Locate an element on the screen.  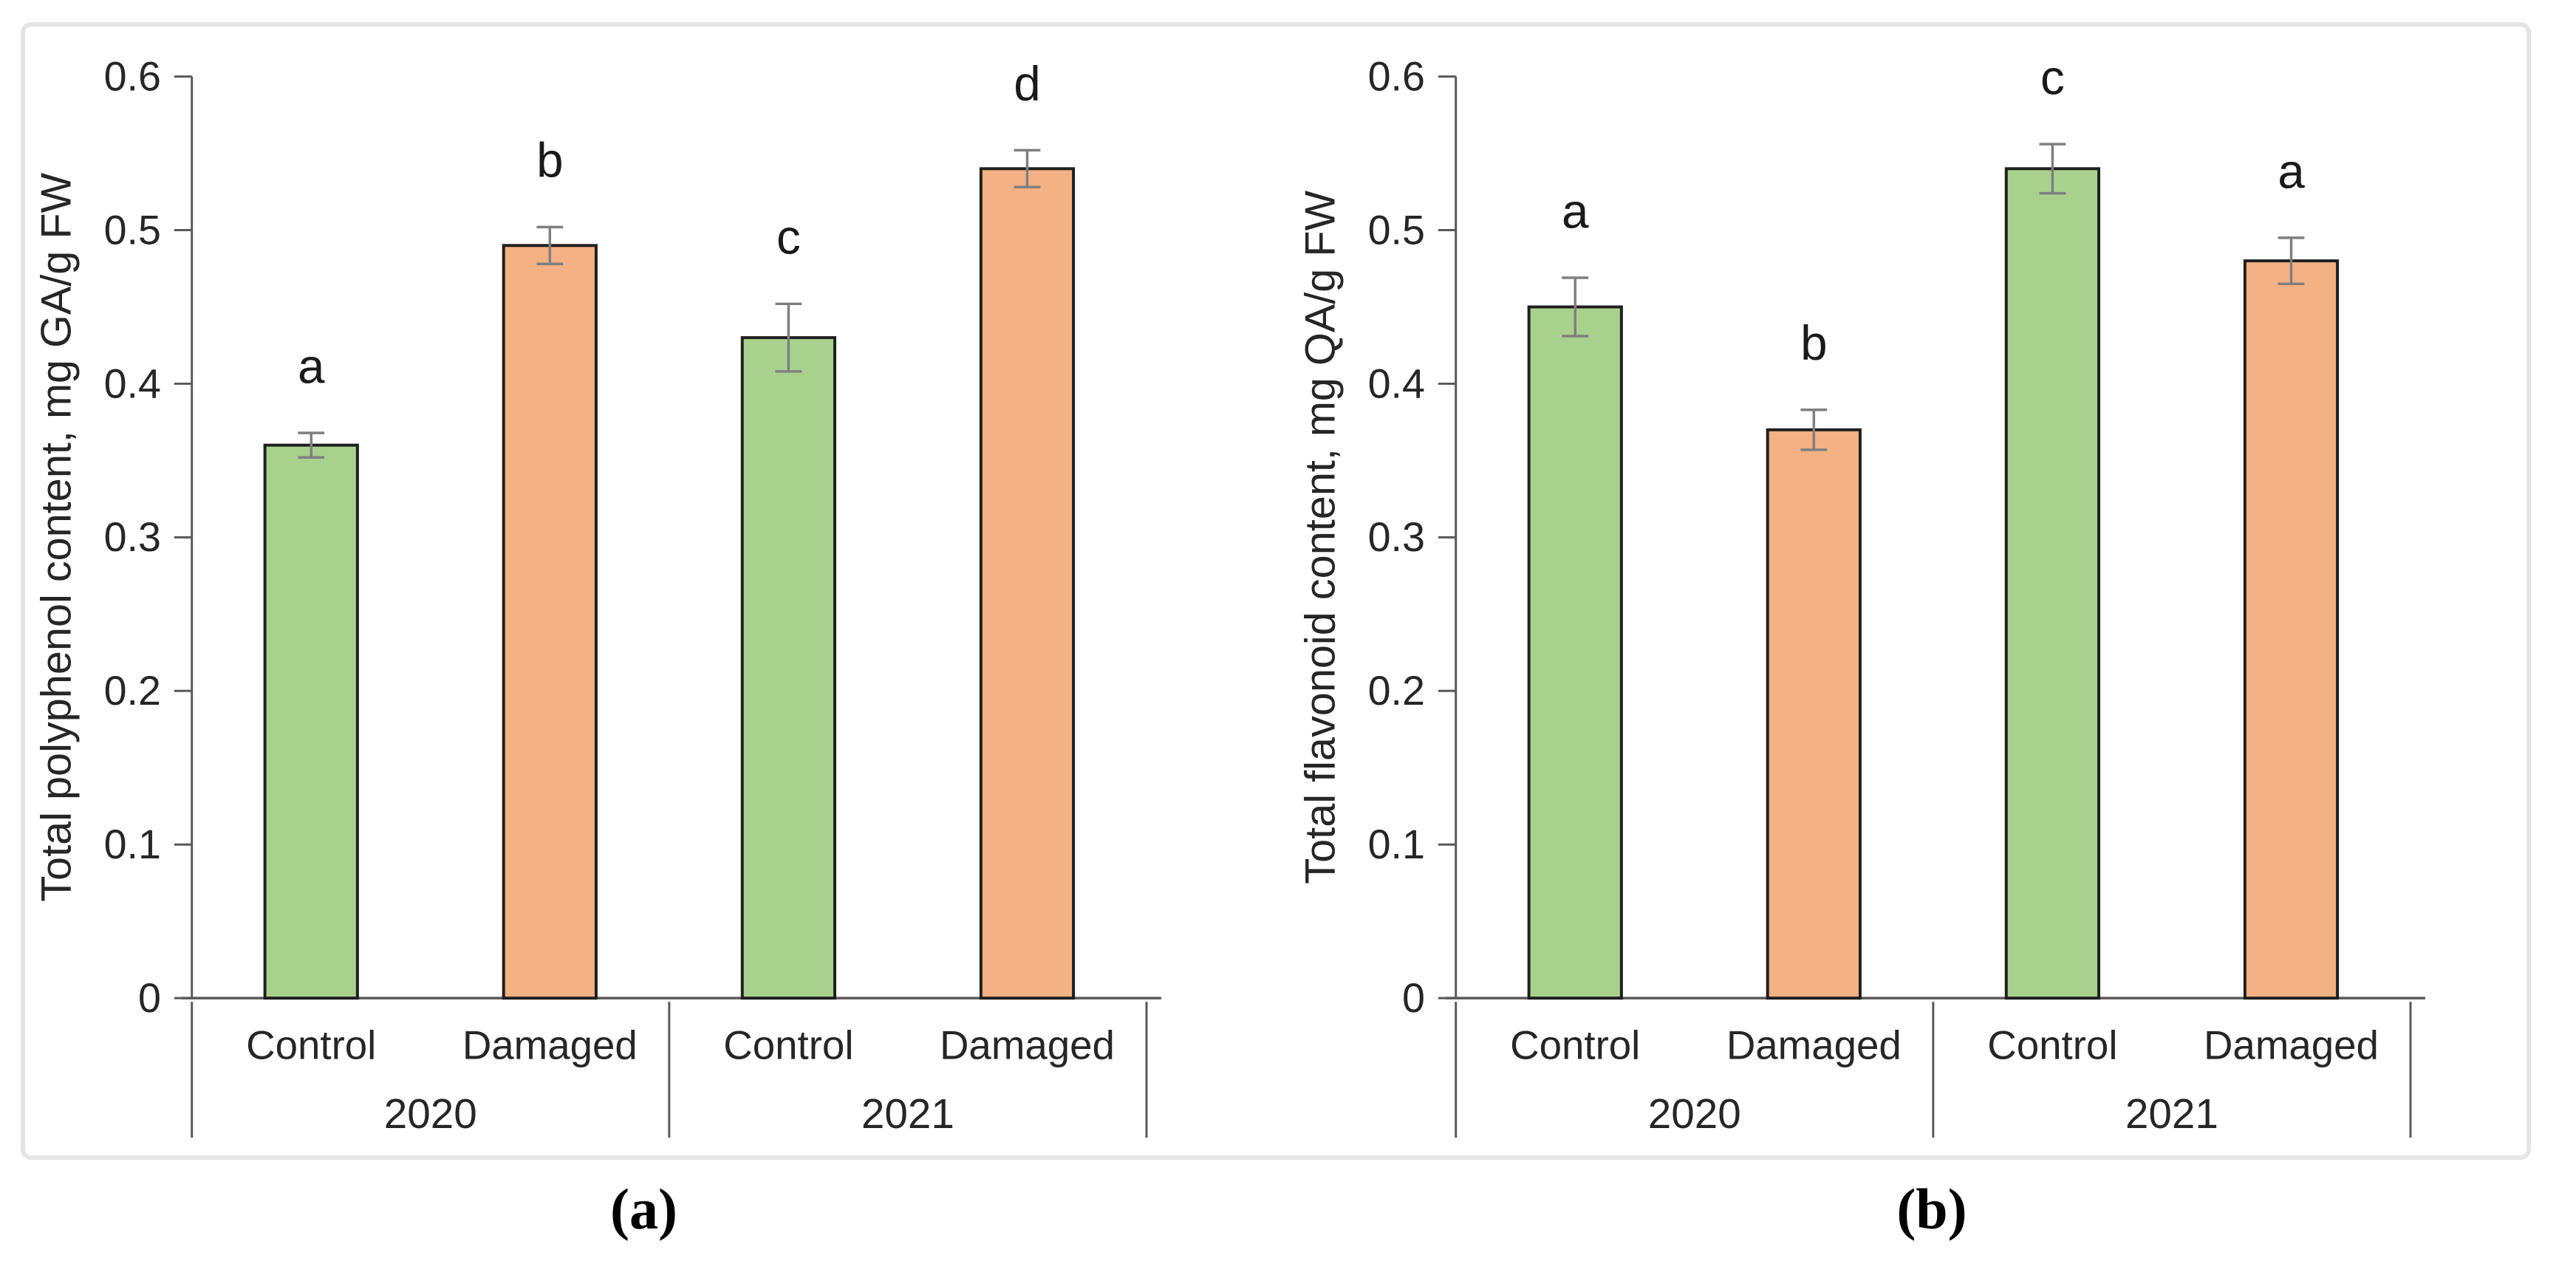
y-axis-title: Total polyphenol content, mg GA/g FW is located at coordinates (57, 536).